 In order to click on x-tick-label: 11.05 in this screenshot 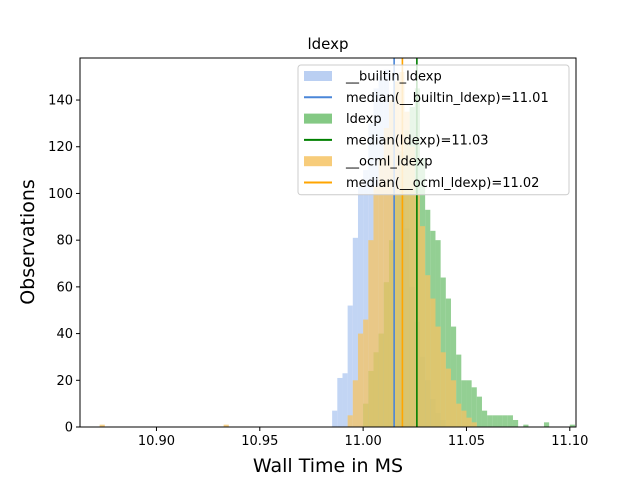, I will do `click(466, 441)`.